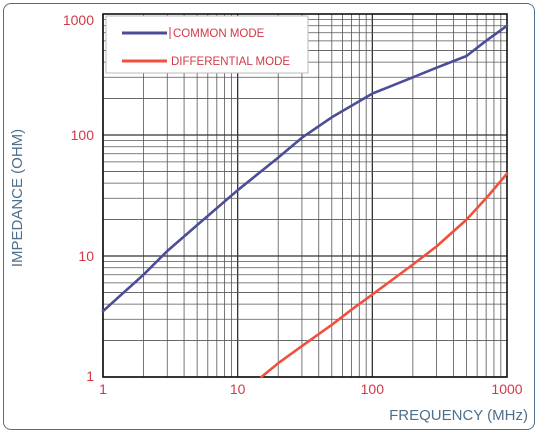 The width and height of the screenshot is (540, 435). I want to click on legend-label-common-mode: COMMON MODE, so click(219, 34).